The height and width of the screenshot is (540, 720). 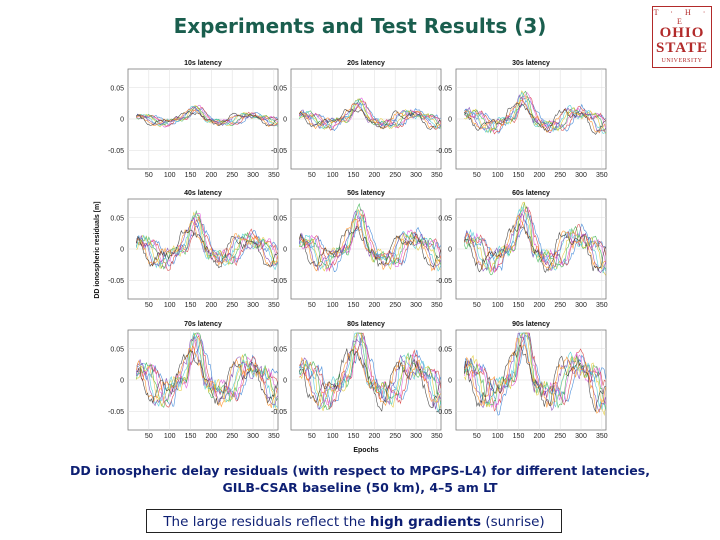 I want to click on slide-title: Experiments and Test Results (3), so click(x=360, y=26).